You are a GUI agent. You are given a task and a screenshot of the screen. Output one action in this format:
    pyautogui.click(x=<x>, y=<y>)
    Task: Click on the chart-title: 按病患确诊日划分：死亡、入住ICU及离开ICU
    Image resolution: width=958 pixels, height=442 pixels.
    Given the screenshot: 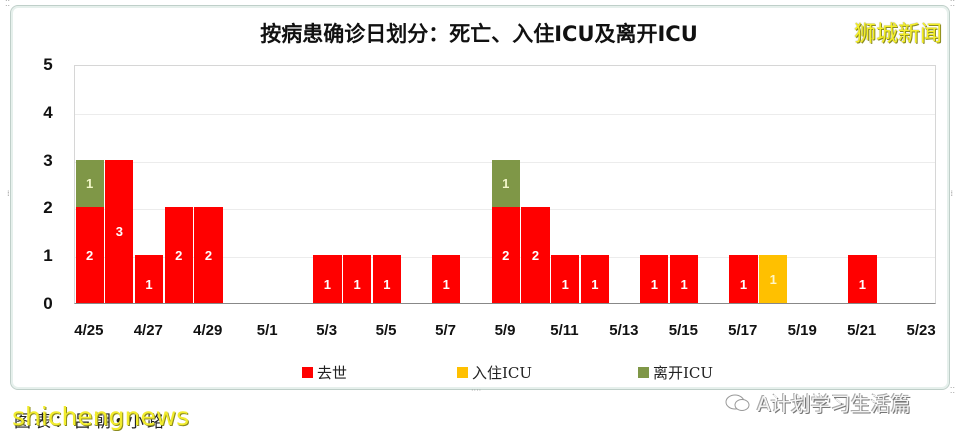 What is the action you would take?
    pyautogui.click(x=479, y=34)
    